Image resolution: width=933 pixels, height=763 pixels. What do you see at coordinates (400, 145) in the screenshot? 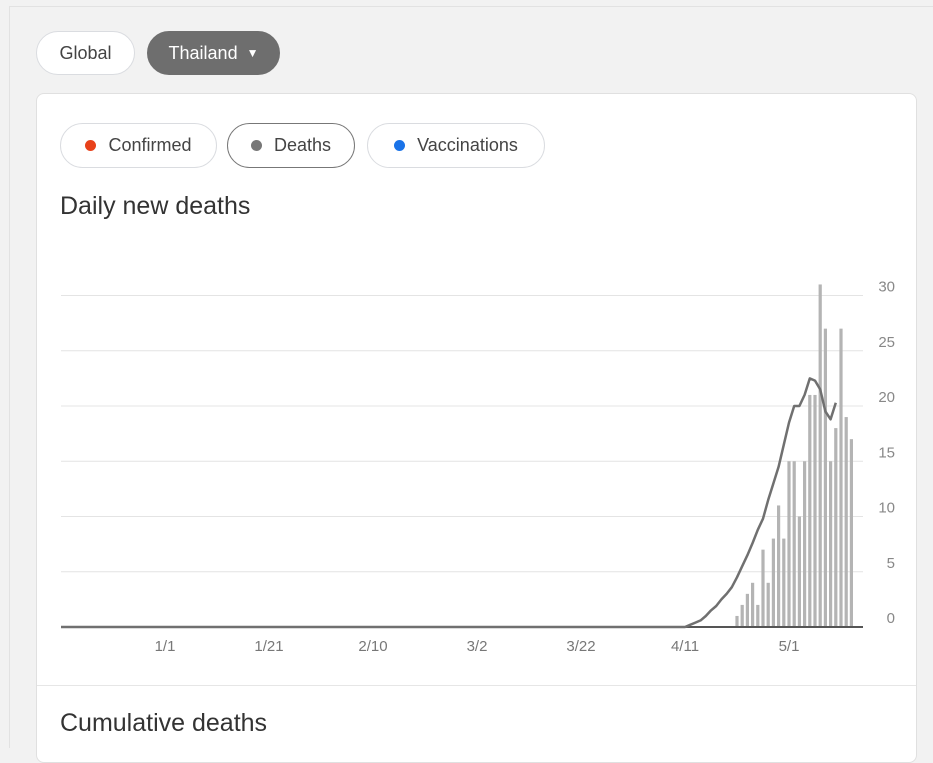
I see `vaccinations-dot-icon` at bounding box center [400, 145].